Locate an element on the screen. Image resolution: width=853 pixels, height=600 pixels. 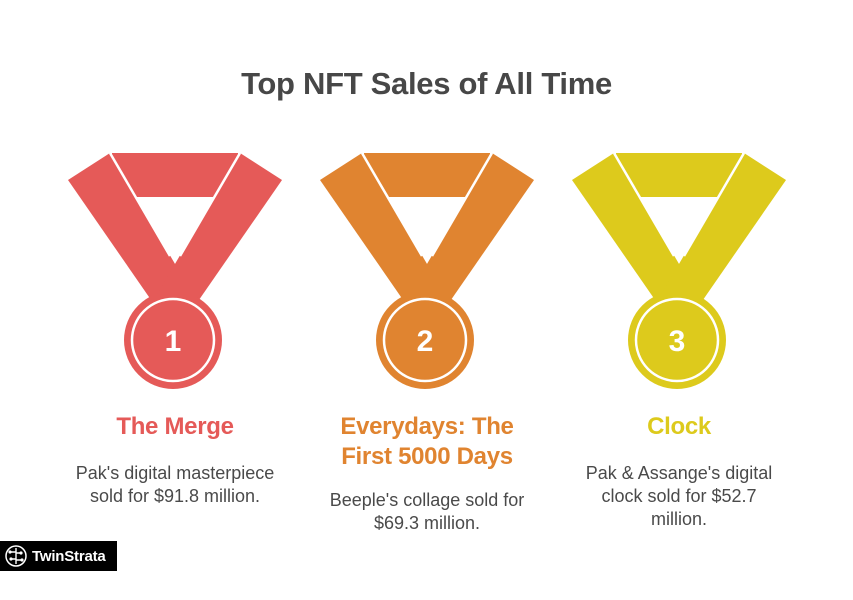
medal-2-graphic: 2 is located at coordinates (427, 270).